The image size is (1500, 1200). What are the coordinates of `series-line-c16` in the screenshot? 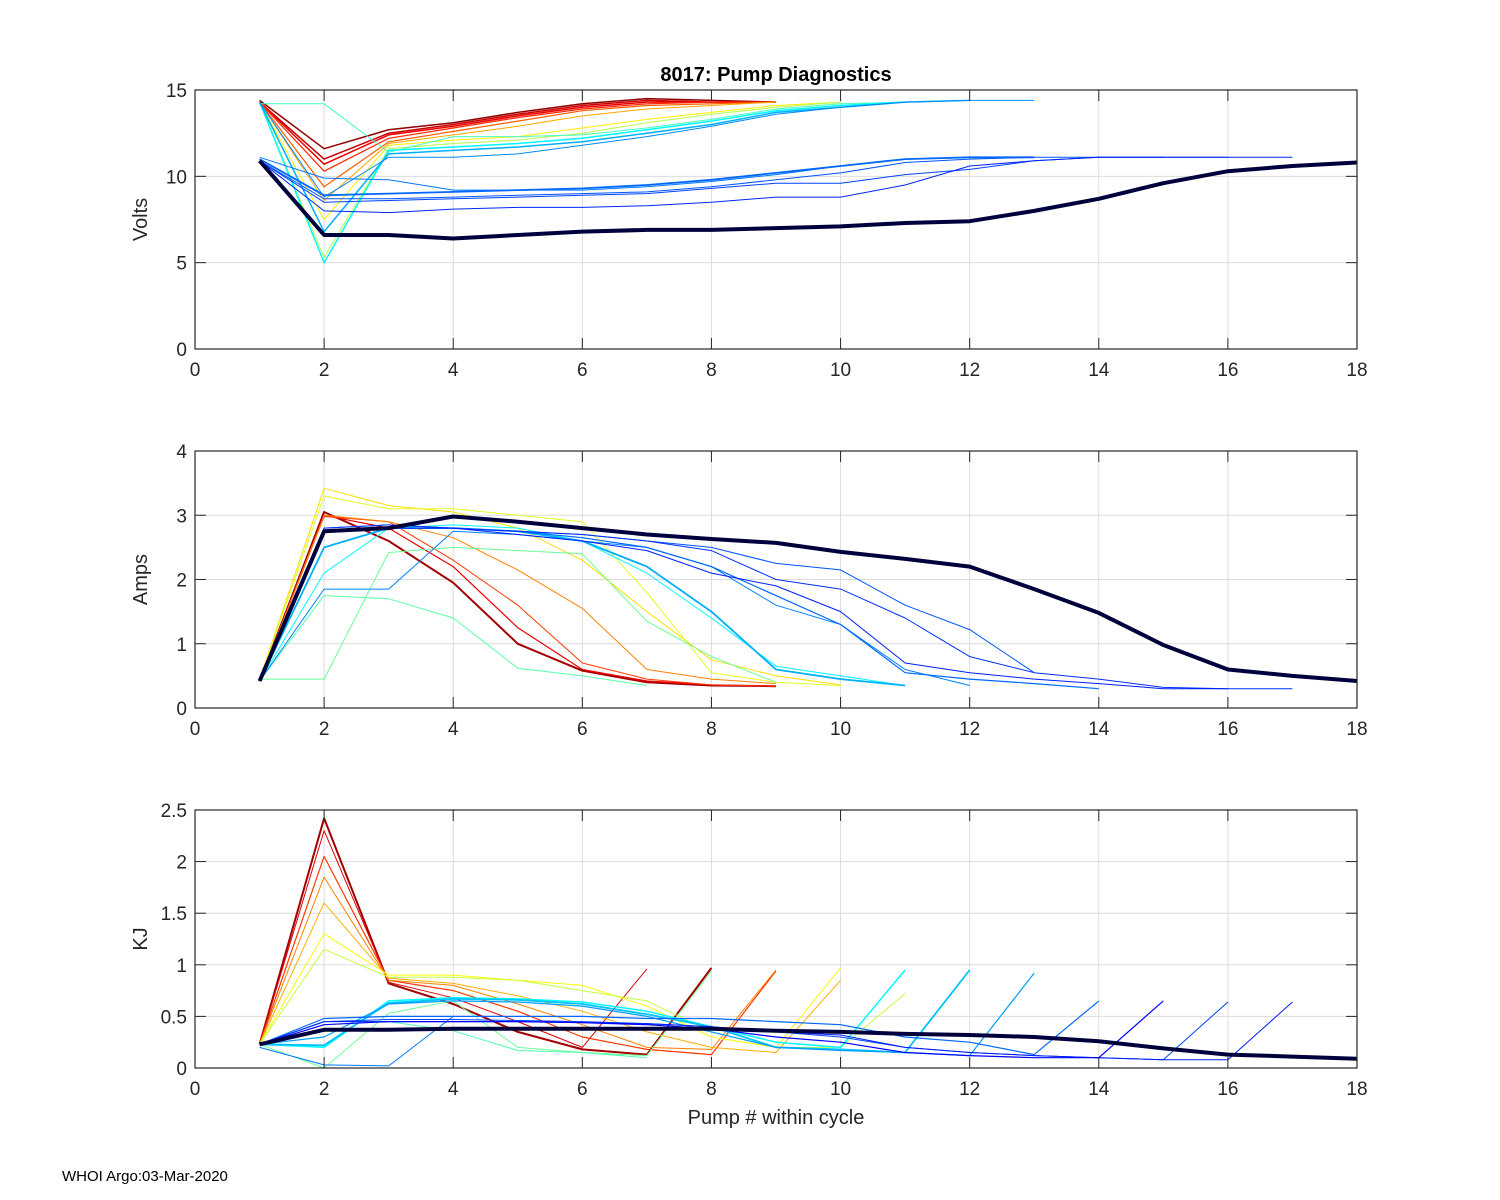 It's located at (807, 598).